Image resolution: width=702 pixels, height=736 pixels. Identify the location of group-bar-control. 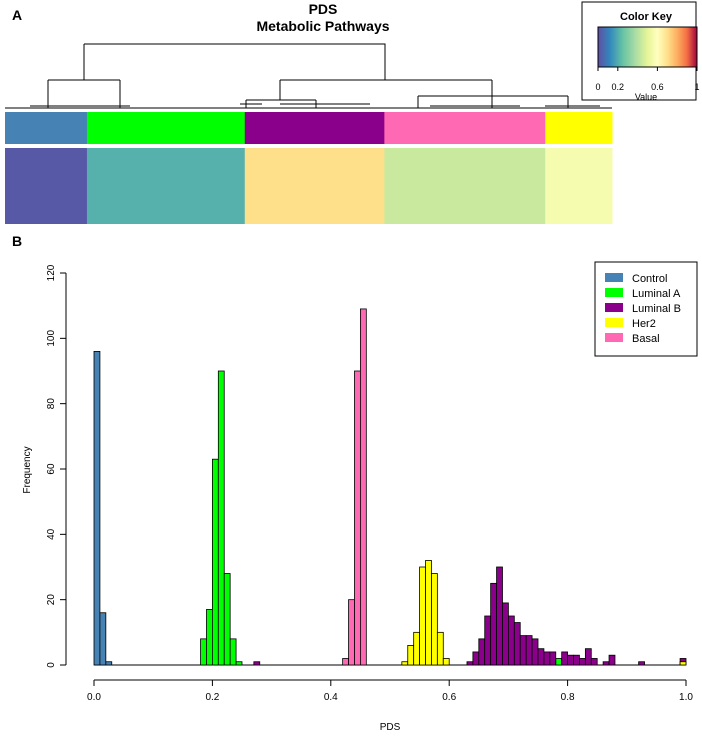
(46, 128).